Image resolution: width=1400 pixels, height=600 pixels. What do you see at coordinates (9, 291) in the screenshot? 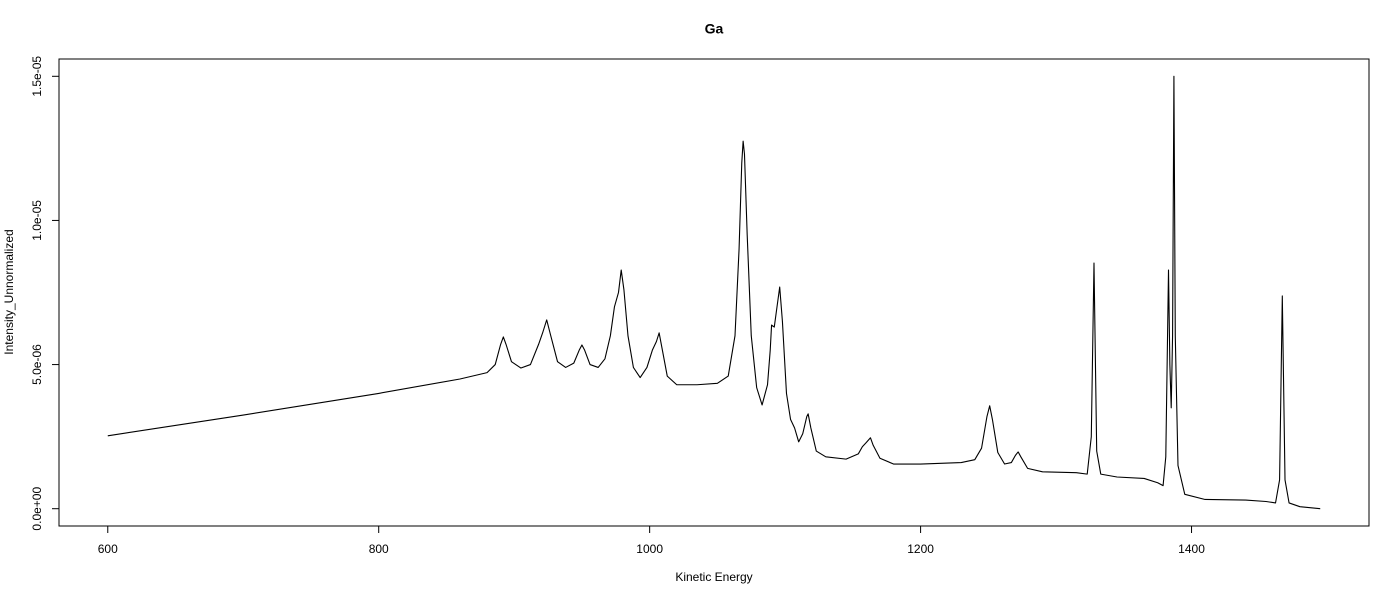
I see `y-axis-label: Intensity_Unnormalized` at bounding box center [9, 291].